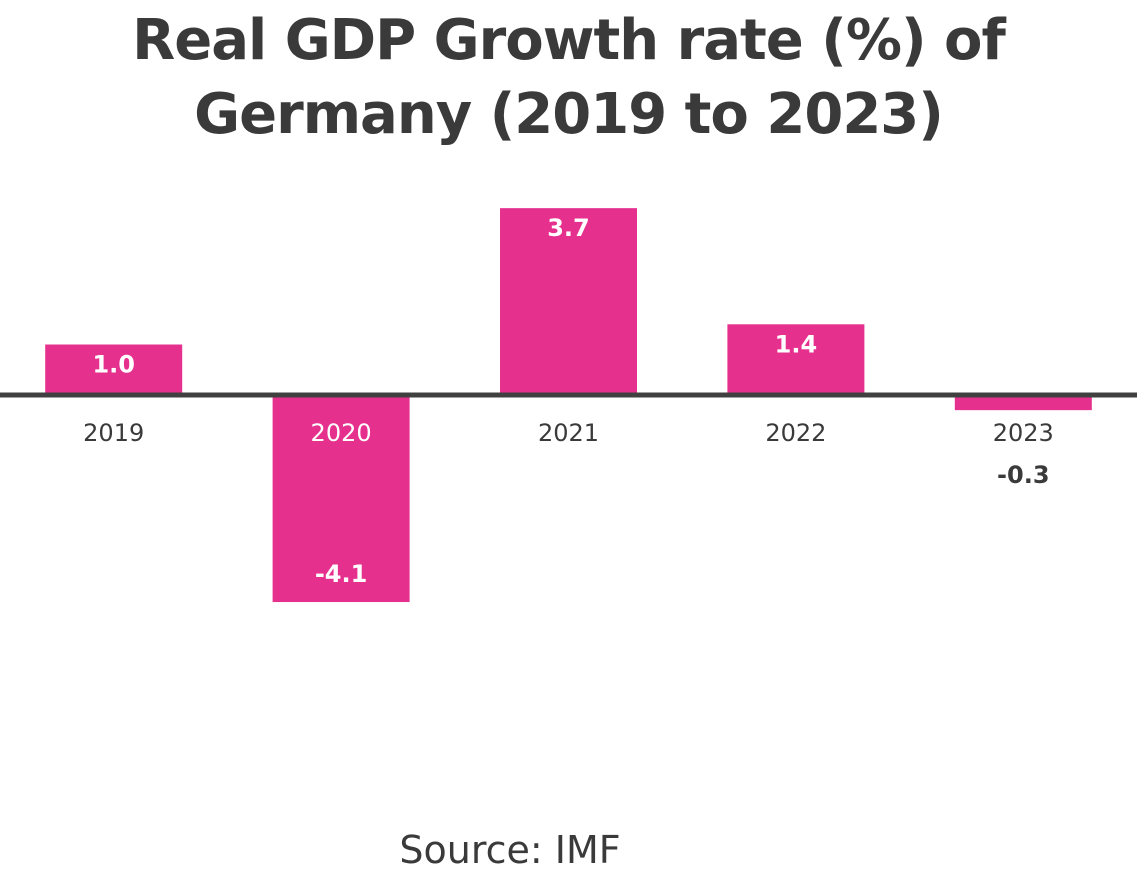  I want to click on x-tick-label-2023: 2023, so click(1023, 433).